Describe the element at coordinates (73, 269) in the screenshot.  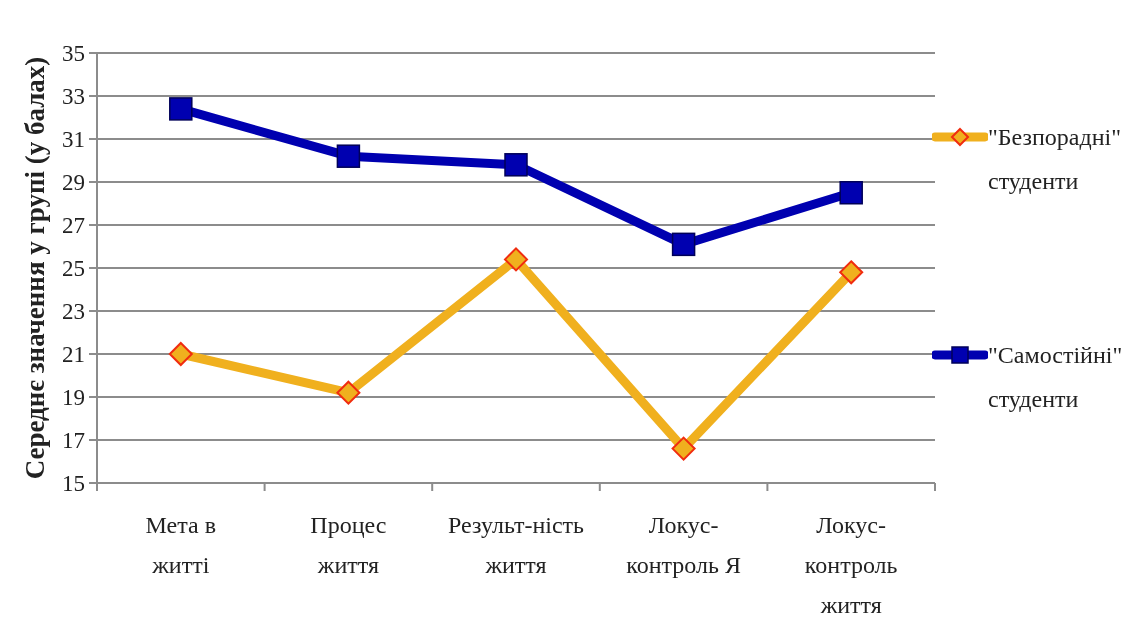
I see `y-tick-label: 25` at that location.